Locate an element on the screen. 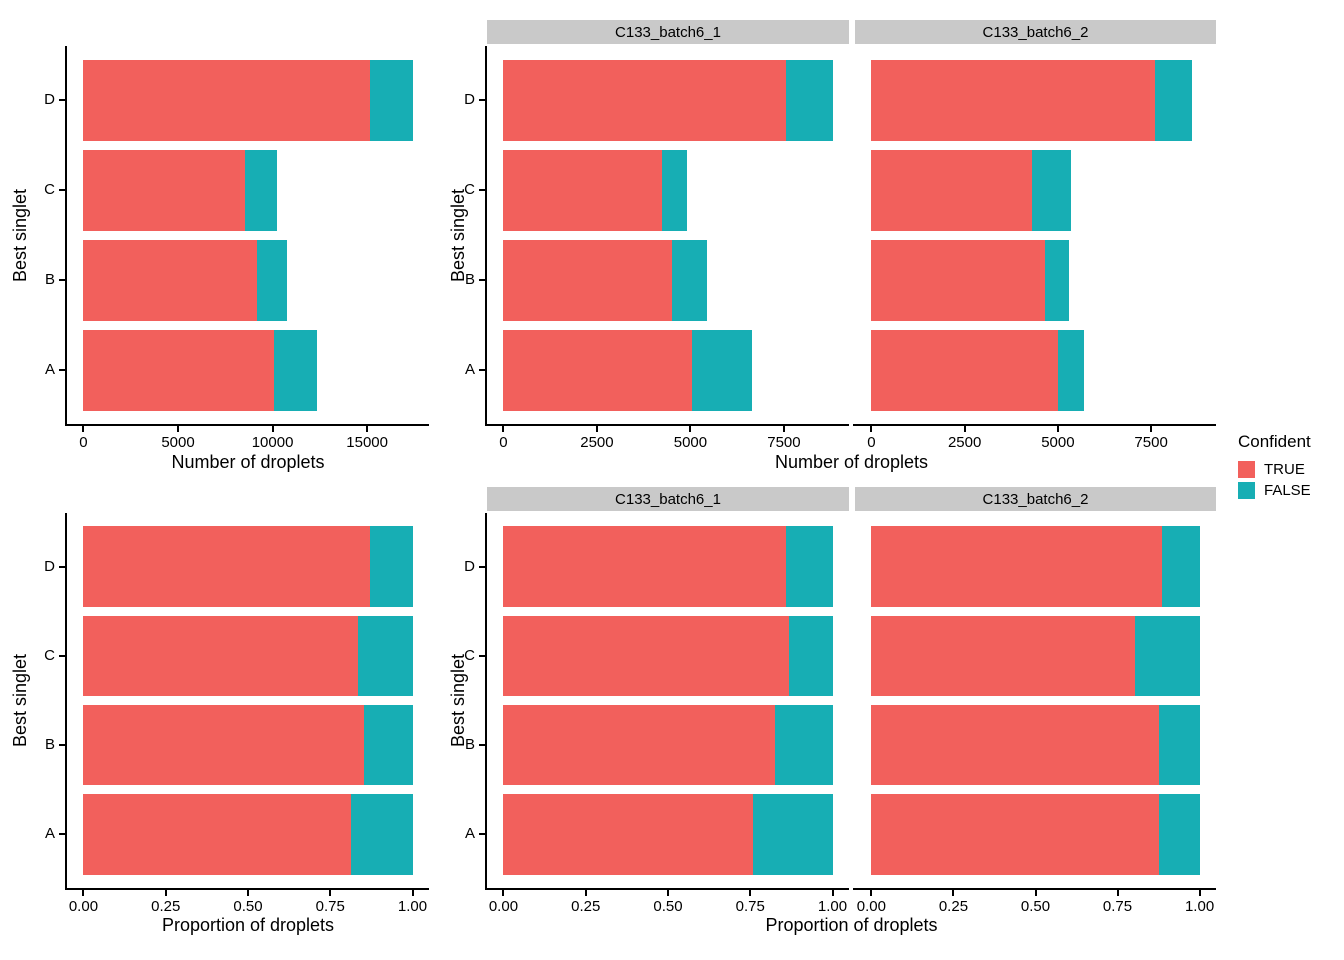  x-tick-label-0: 0 is located at coordinates (503, 442).